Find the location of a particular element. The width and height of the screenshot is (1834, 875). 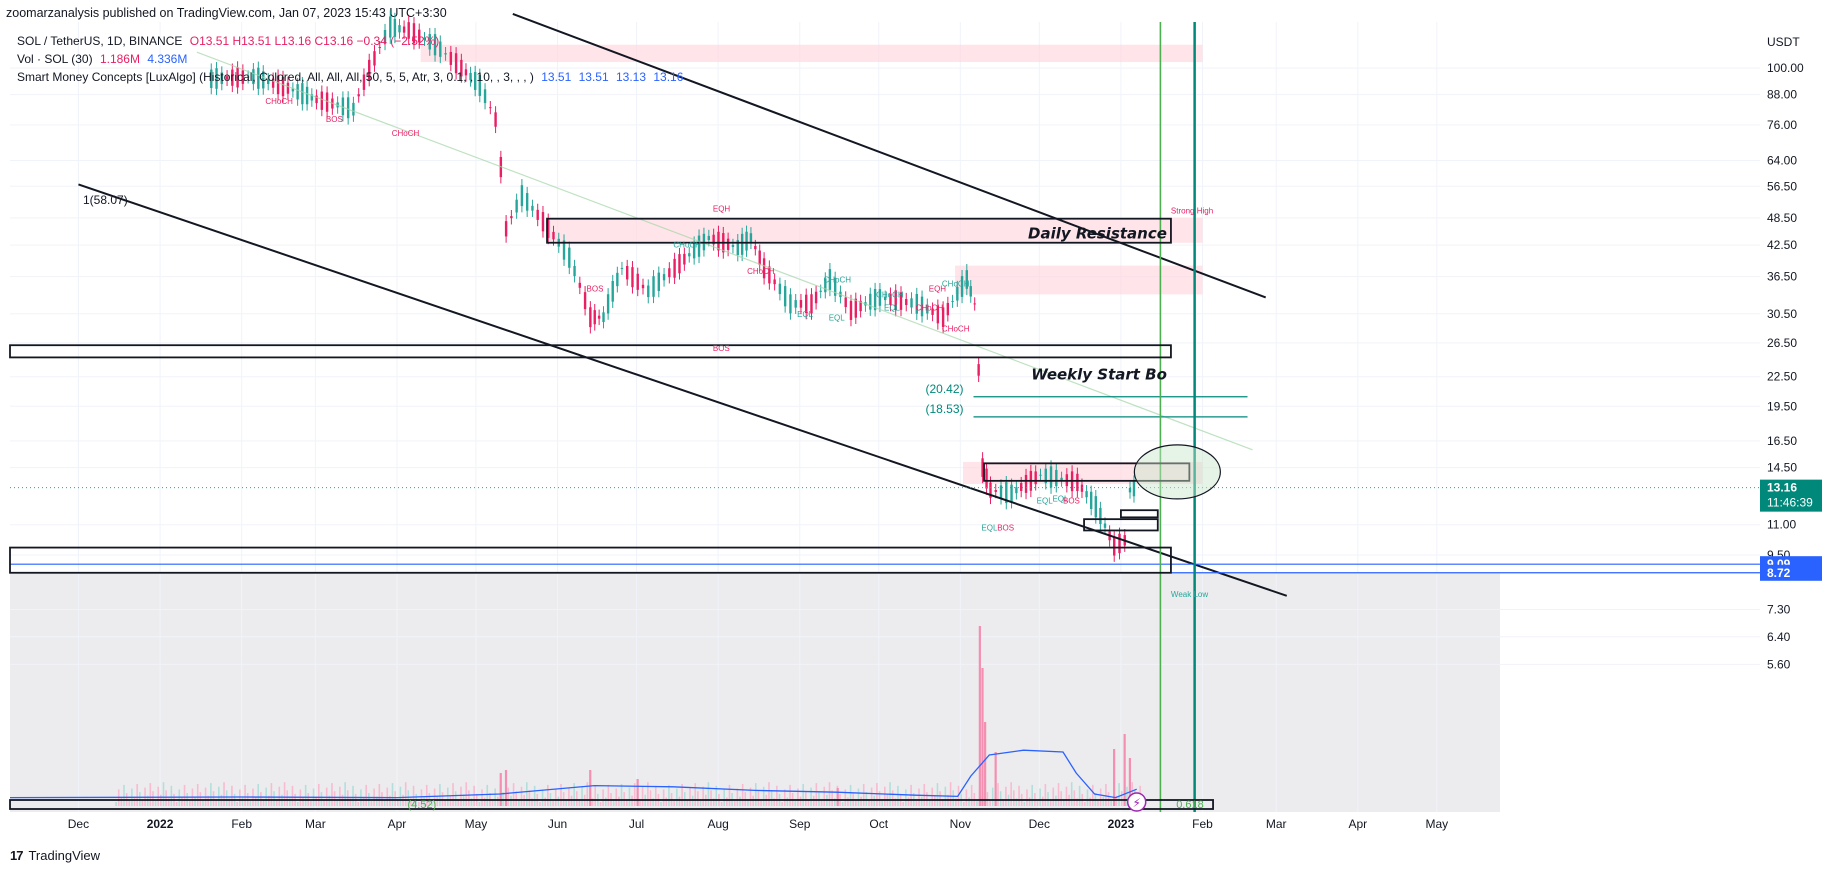

y-tick-label: 5.60 is located at coordinates (1779, 664).